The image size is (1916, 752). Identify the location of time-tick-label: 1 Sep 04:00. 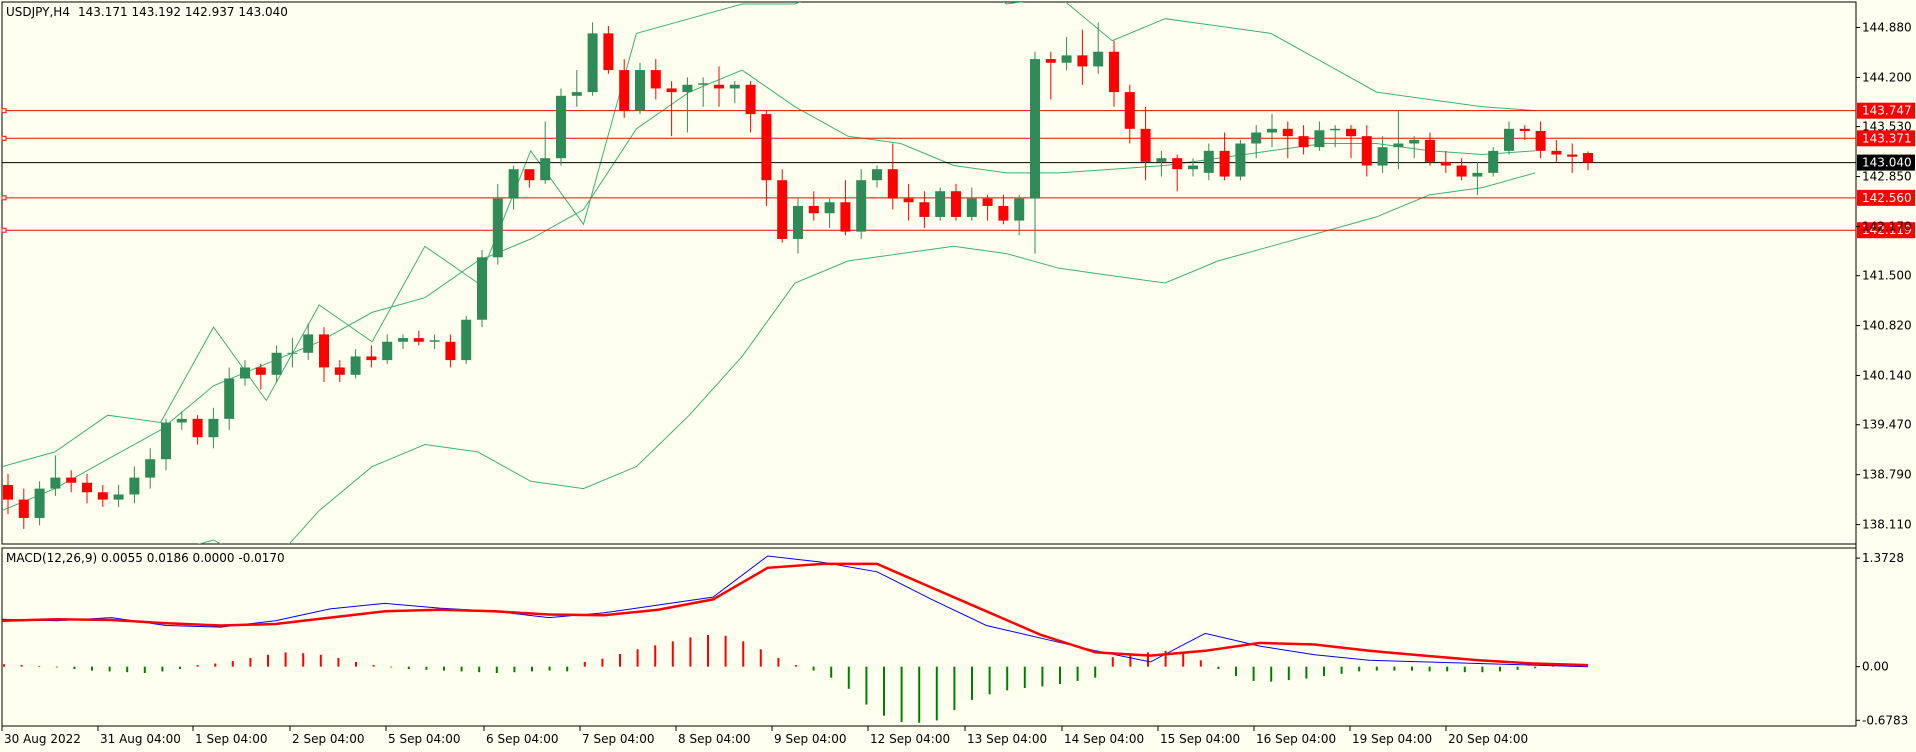
(231, 739).